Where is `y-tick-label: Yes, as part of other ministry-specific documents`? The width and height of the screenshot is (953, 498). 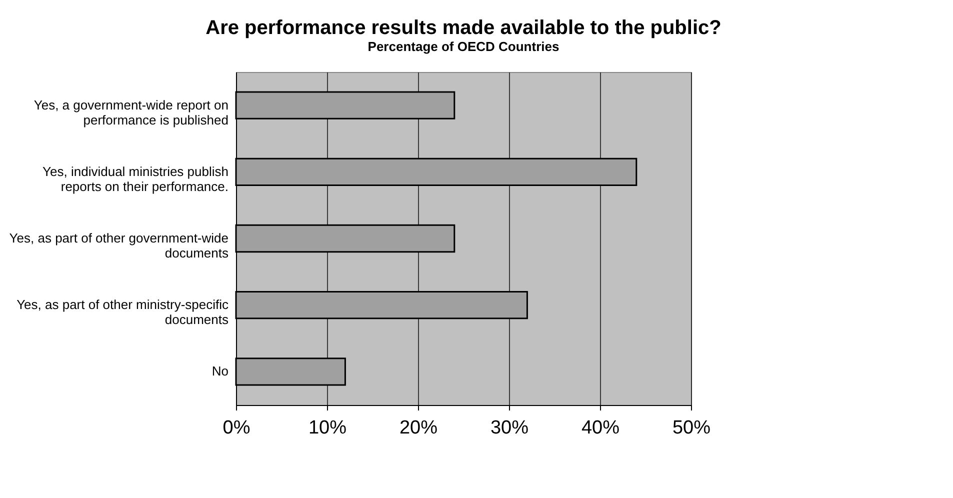
y-tick-label: Yes, as part of other ministry-specific documents is located at coordinates (122, 312).